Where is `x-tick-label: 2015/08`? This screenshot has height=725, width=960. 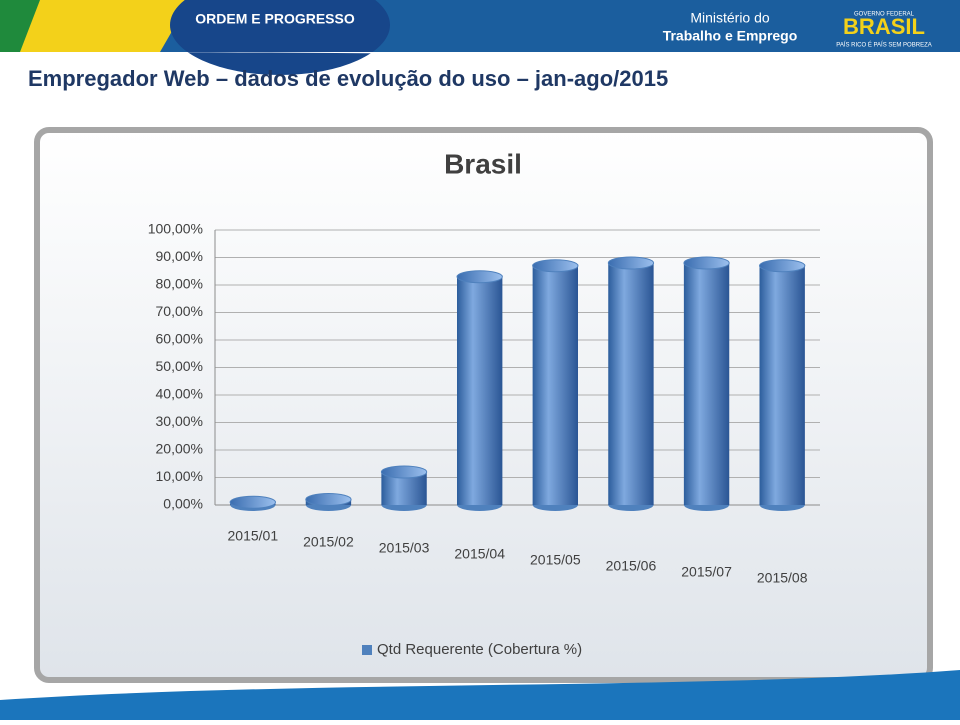
x-tick-label: 2015/08 is located at coordinates (782, 578).